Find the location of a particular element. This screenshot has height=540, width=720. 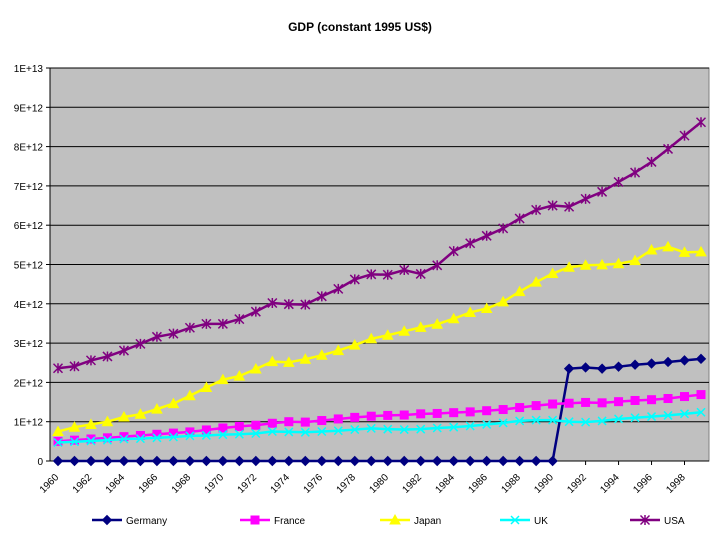

y-tick-label: 5E+12 is located at coordinates (29, 266).